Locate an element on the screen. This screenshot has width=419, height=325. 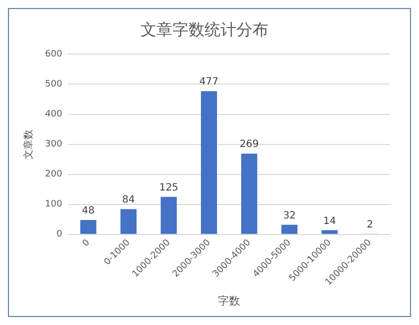
x-tick-label: 0 is located at coordinates (86, 244).